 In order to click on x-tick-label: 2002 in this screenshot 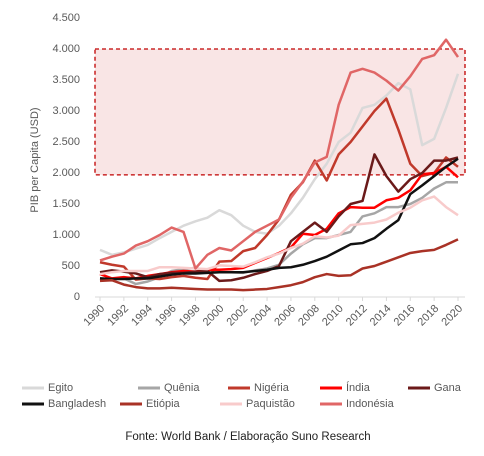, I will do `click(238, 316)`.